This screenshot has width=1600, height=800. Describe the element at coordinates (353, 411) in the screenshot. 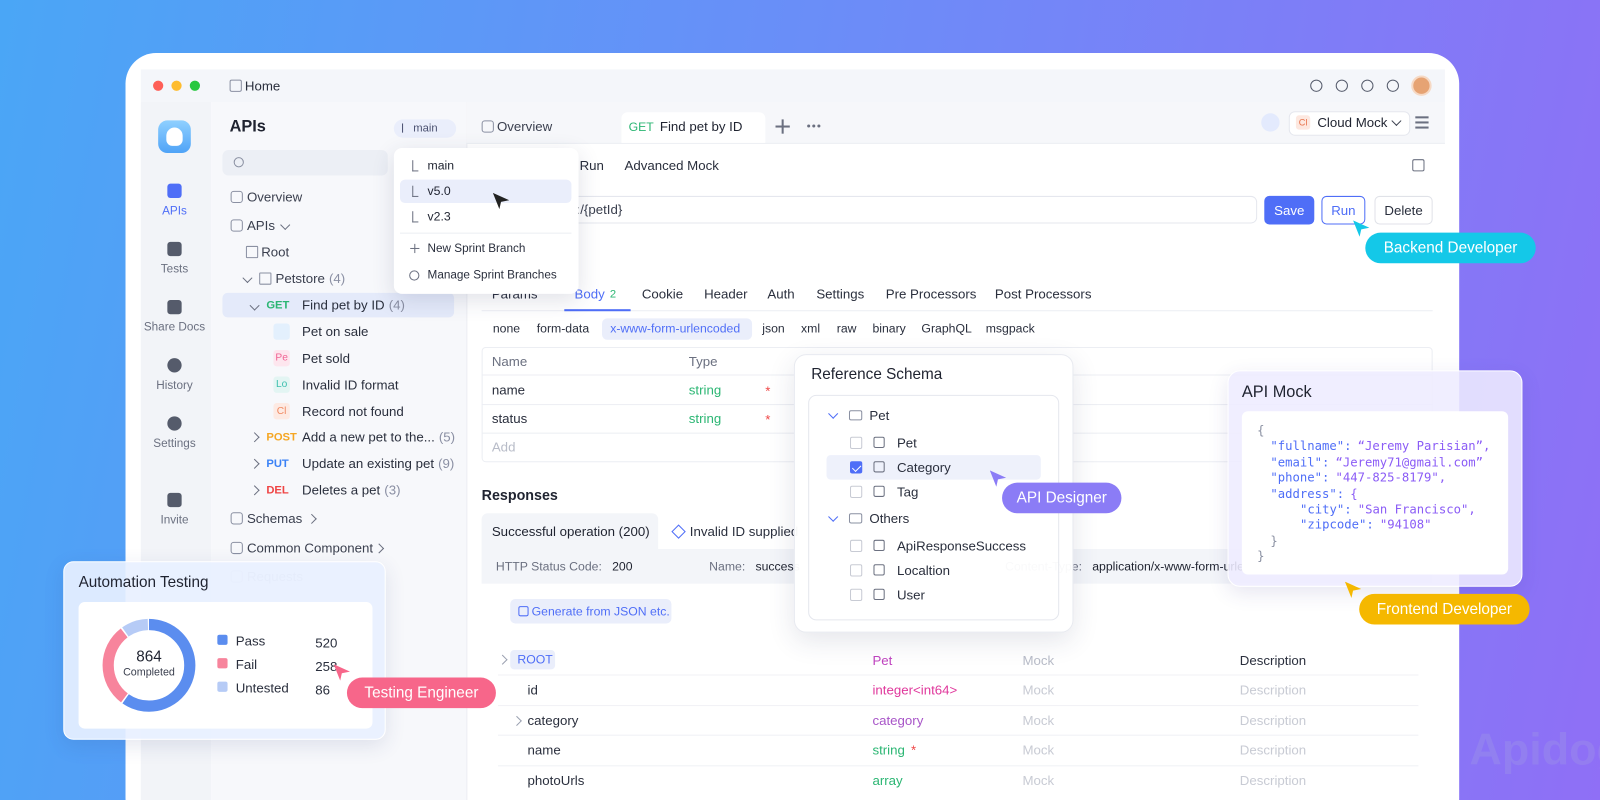

I see `test-case: Record not found` at that location.